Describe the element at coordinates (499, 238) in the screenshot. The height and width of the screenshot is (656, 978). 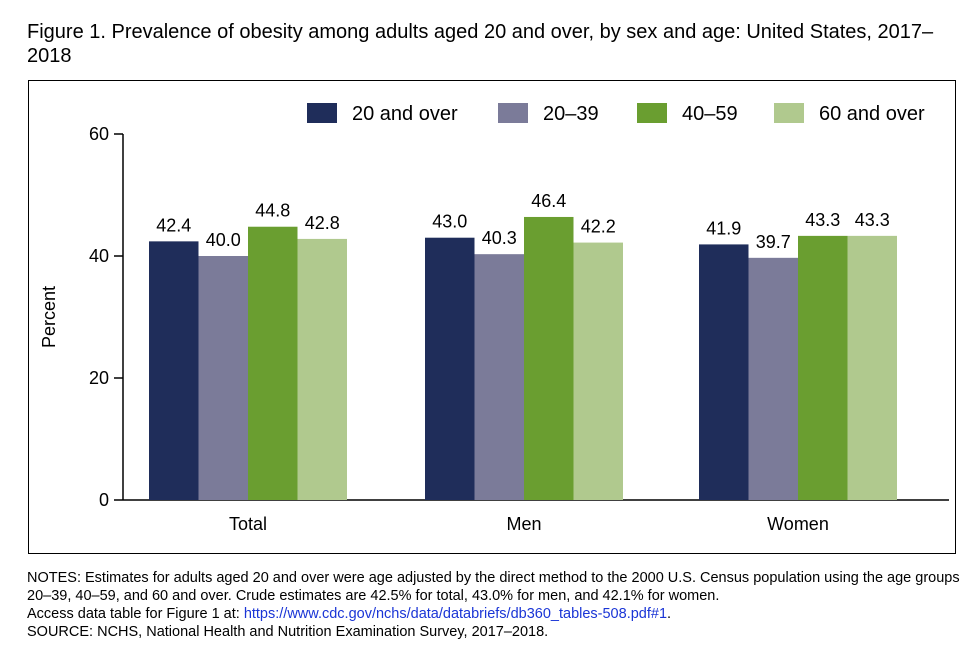
I see `bar-value-label: 40.3` at that location.